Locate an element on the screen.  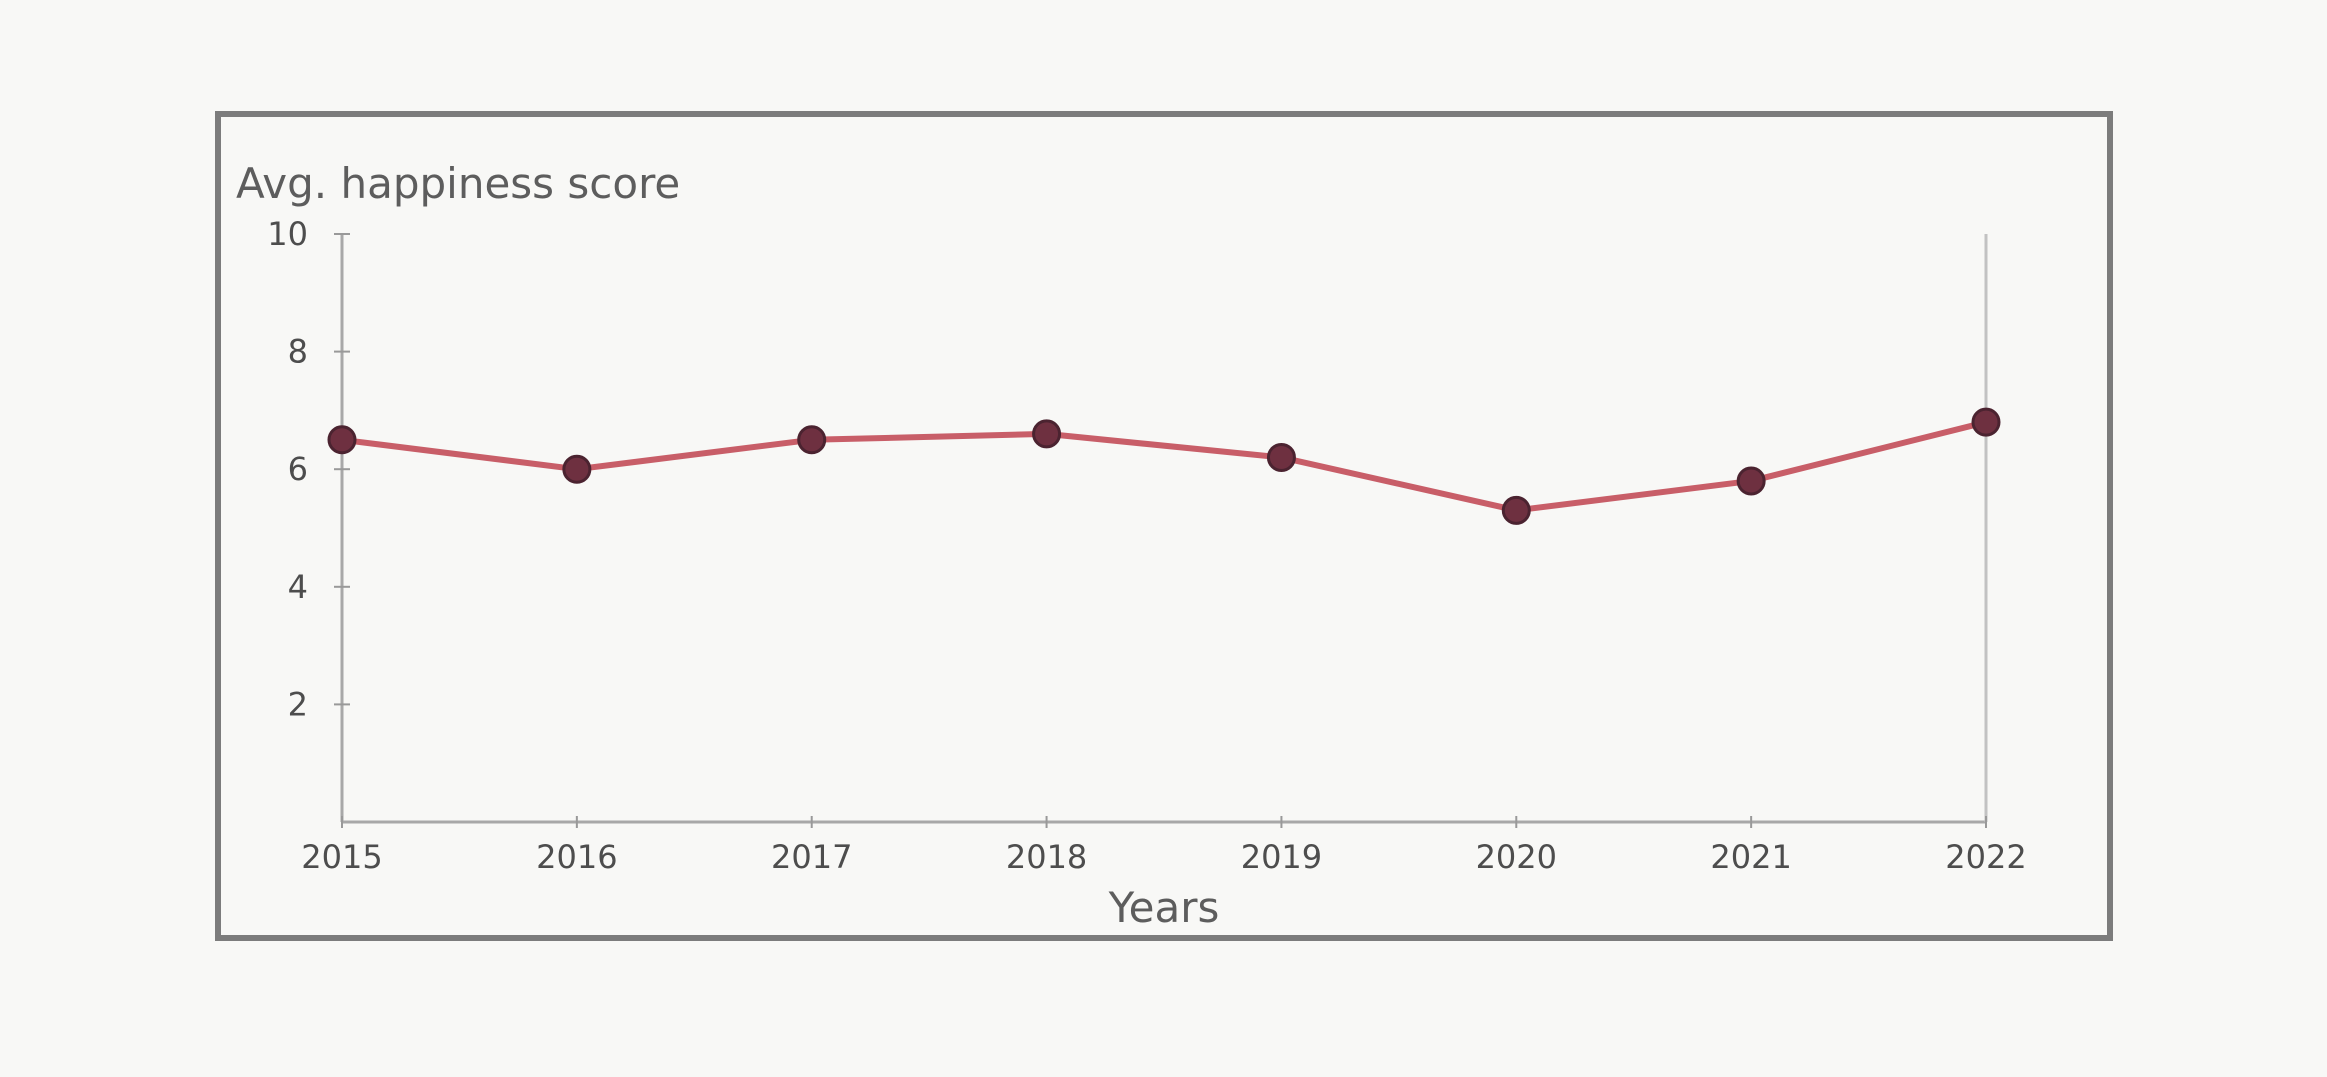
y-tick-group: 2 4 6 8 10 is located at coordinates (308, 469).